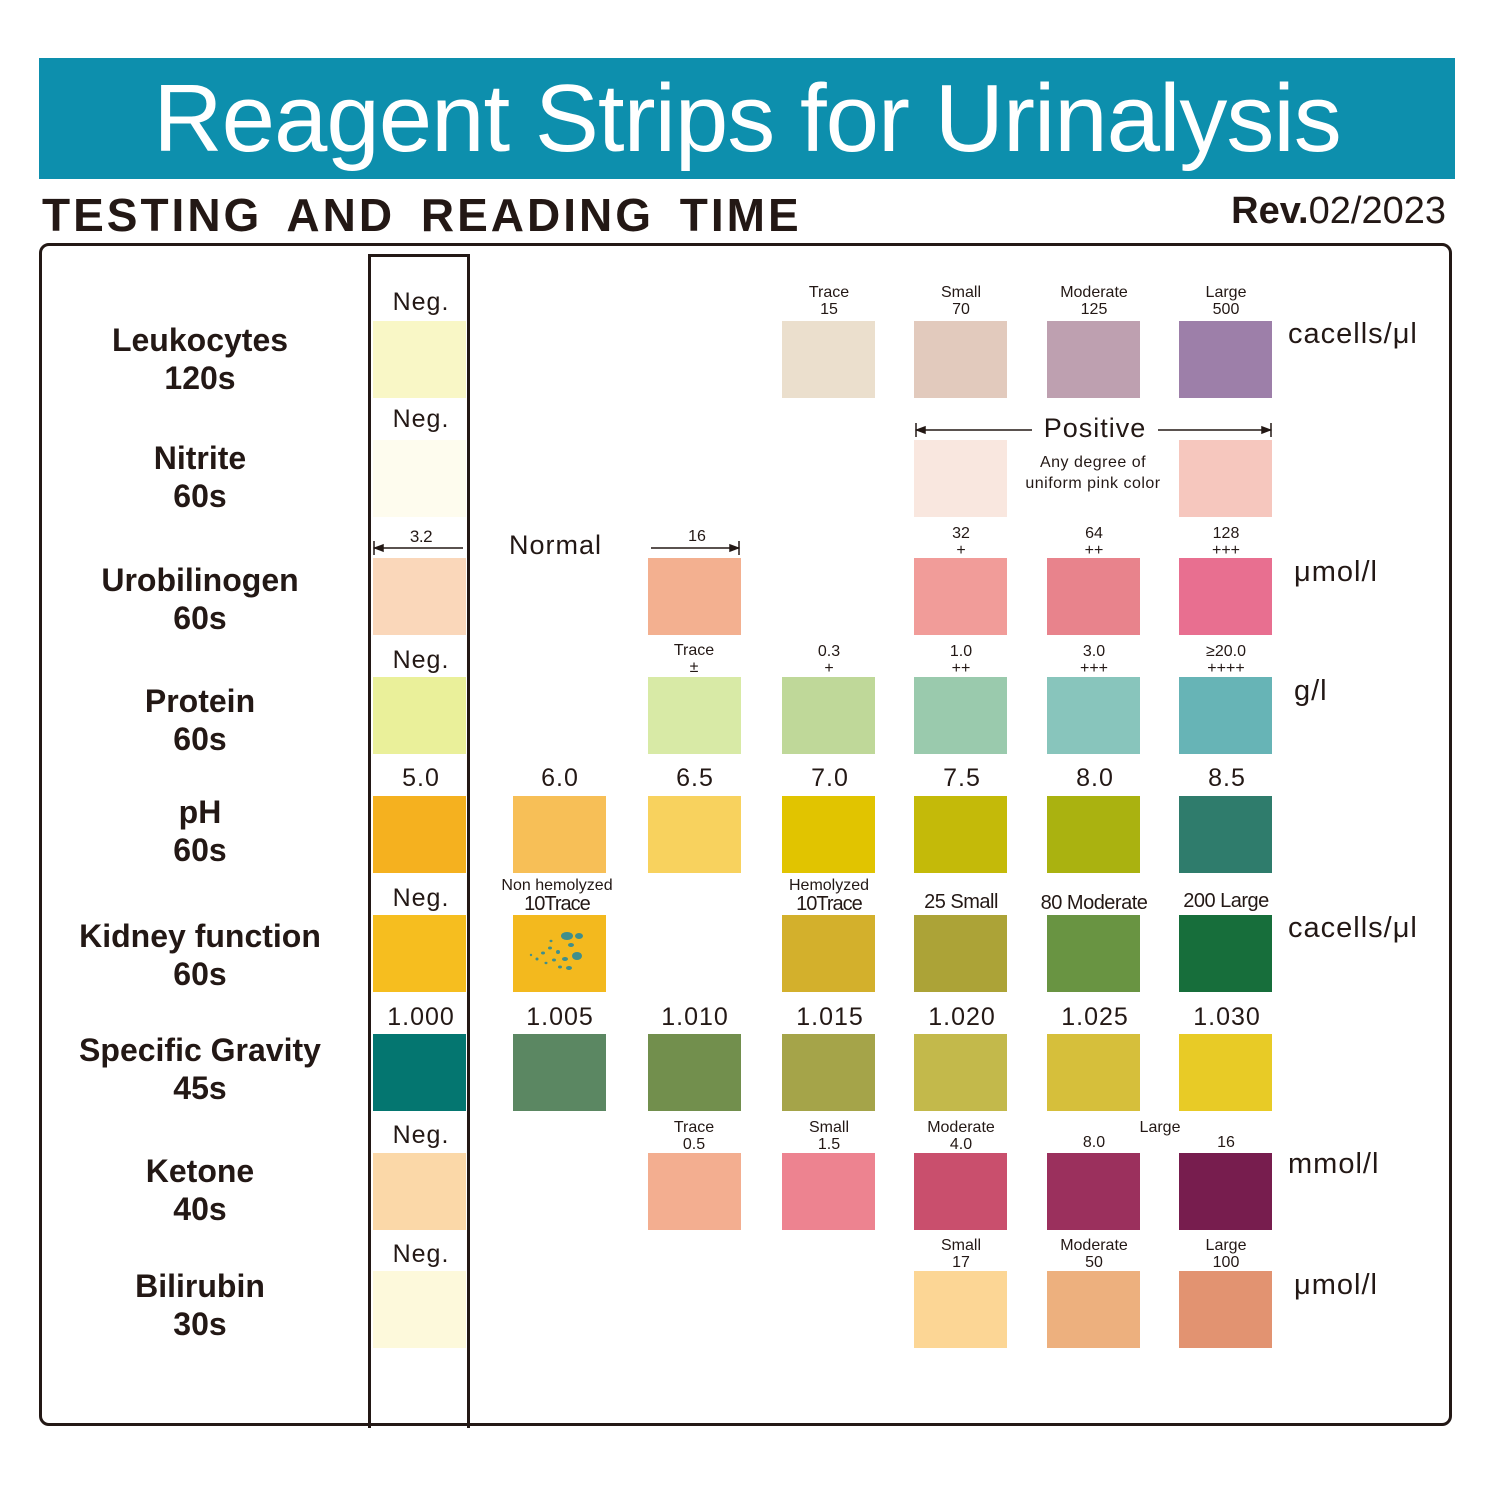 The height and width of the screenshot is (1500, 1500). What do you see at coordinates (419, 596) in the screenshot?
I see `urobilinogen-swatch-ref` at bounding box center [419, 596].